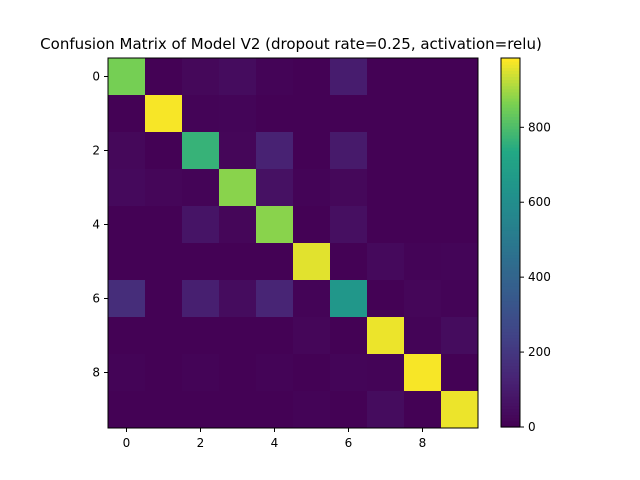 This screenshot has width=640, height=480. Describe the element at coordinates (127, 443) in the screenshot. I see `x-tick-label: 0` at that location.